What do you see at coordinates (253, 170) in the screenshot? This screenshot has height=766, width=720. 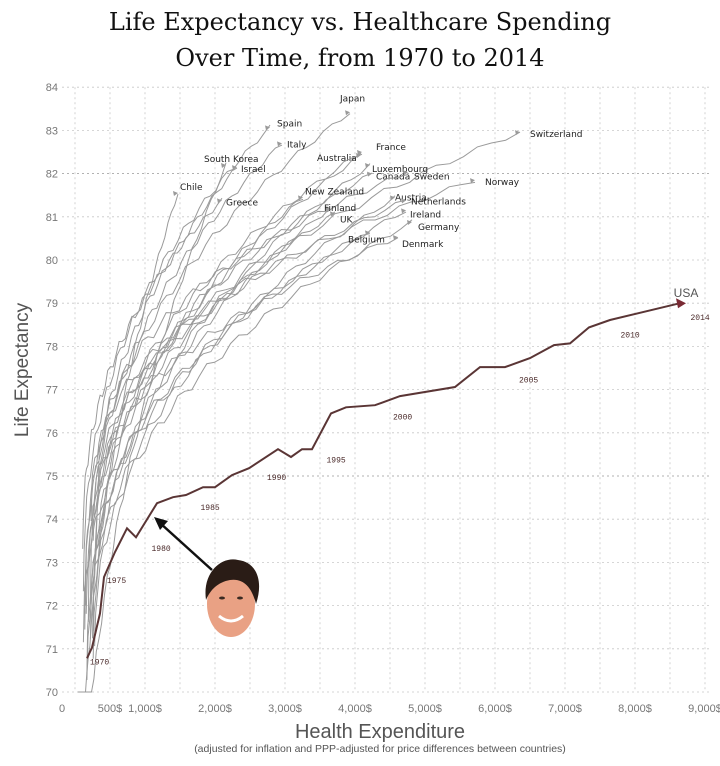 I see `country-label: Israel` at bounding box center [253, 170].